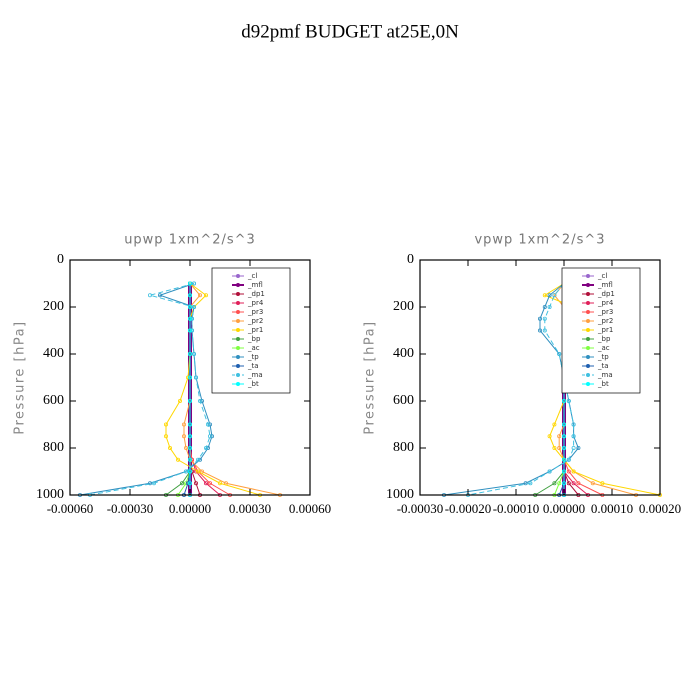 The height and width of the screenshot is (700, 700). What do you see at coordinates (521, 389) in the screenshot?
I see `series-line` at bounding box center [521, 389].